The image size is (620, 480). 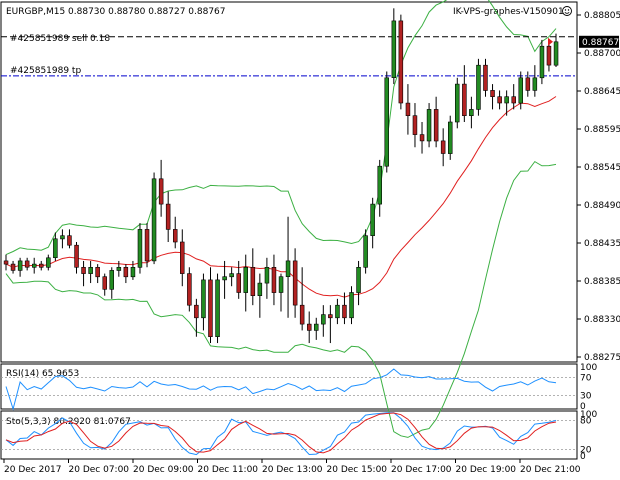 I want to click on indicator-name: IK-VPS-graphes-V150901, so click(x=508, y=12).